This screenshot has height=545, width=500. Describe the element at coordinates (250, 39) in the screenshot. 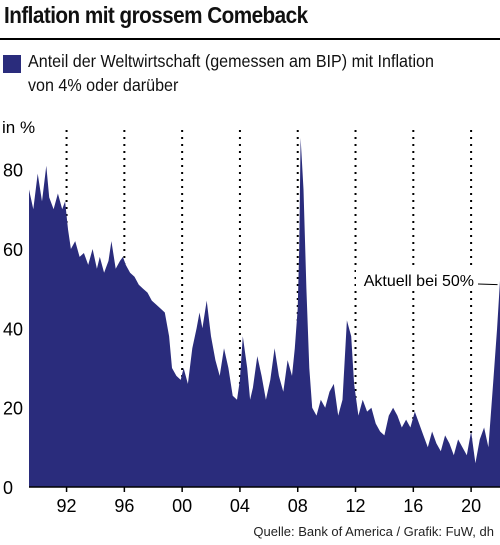

I see `title-rule` at that location.